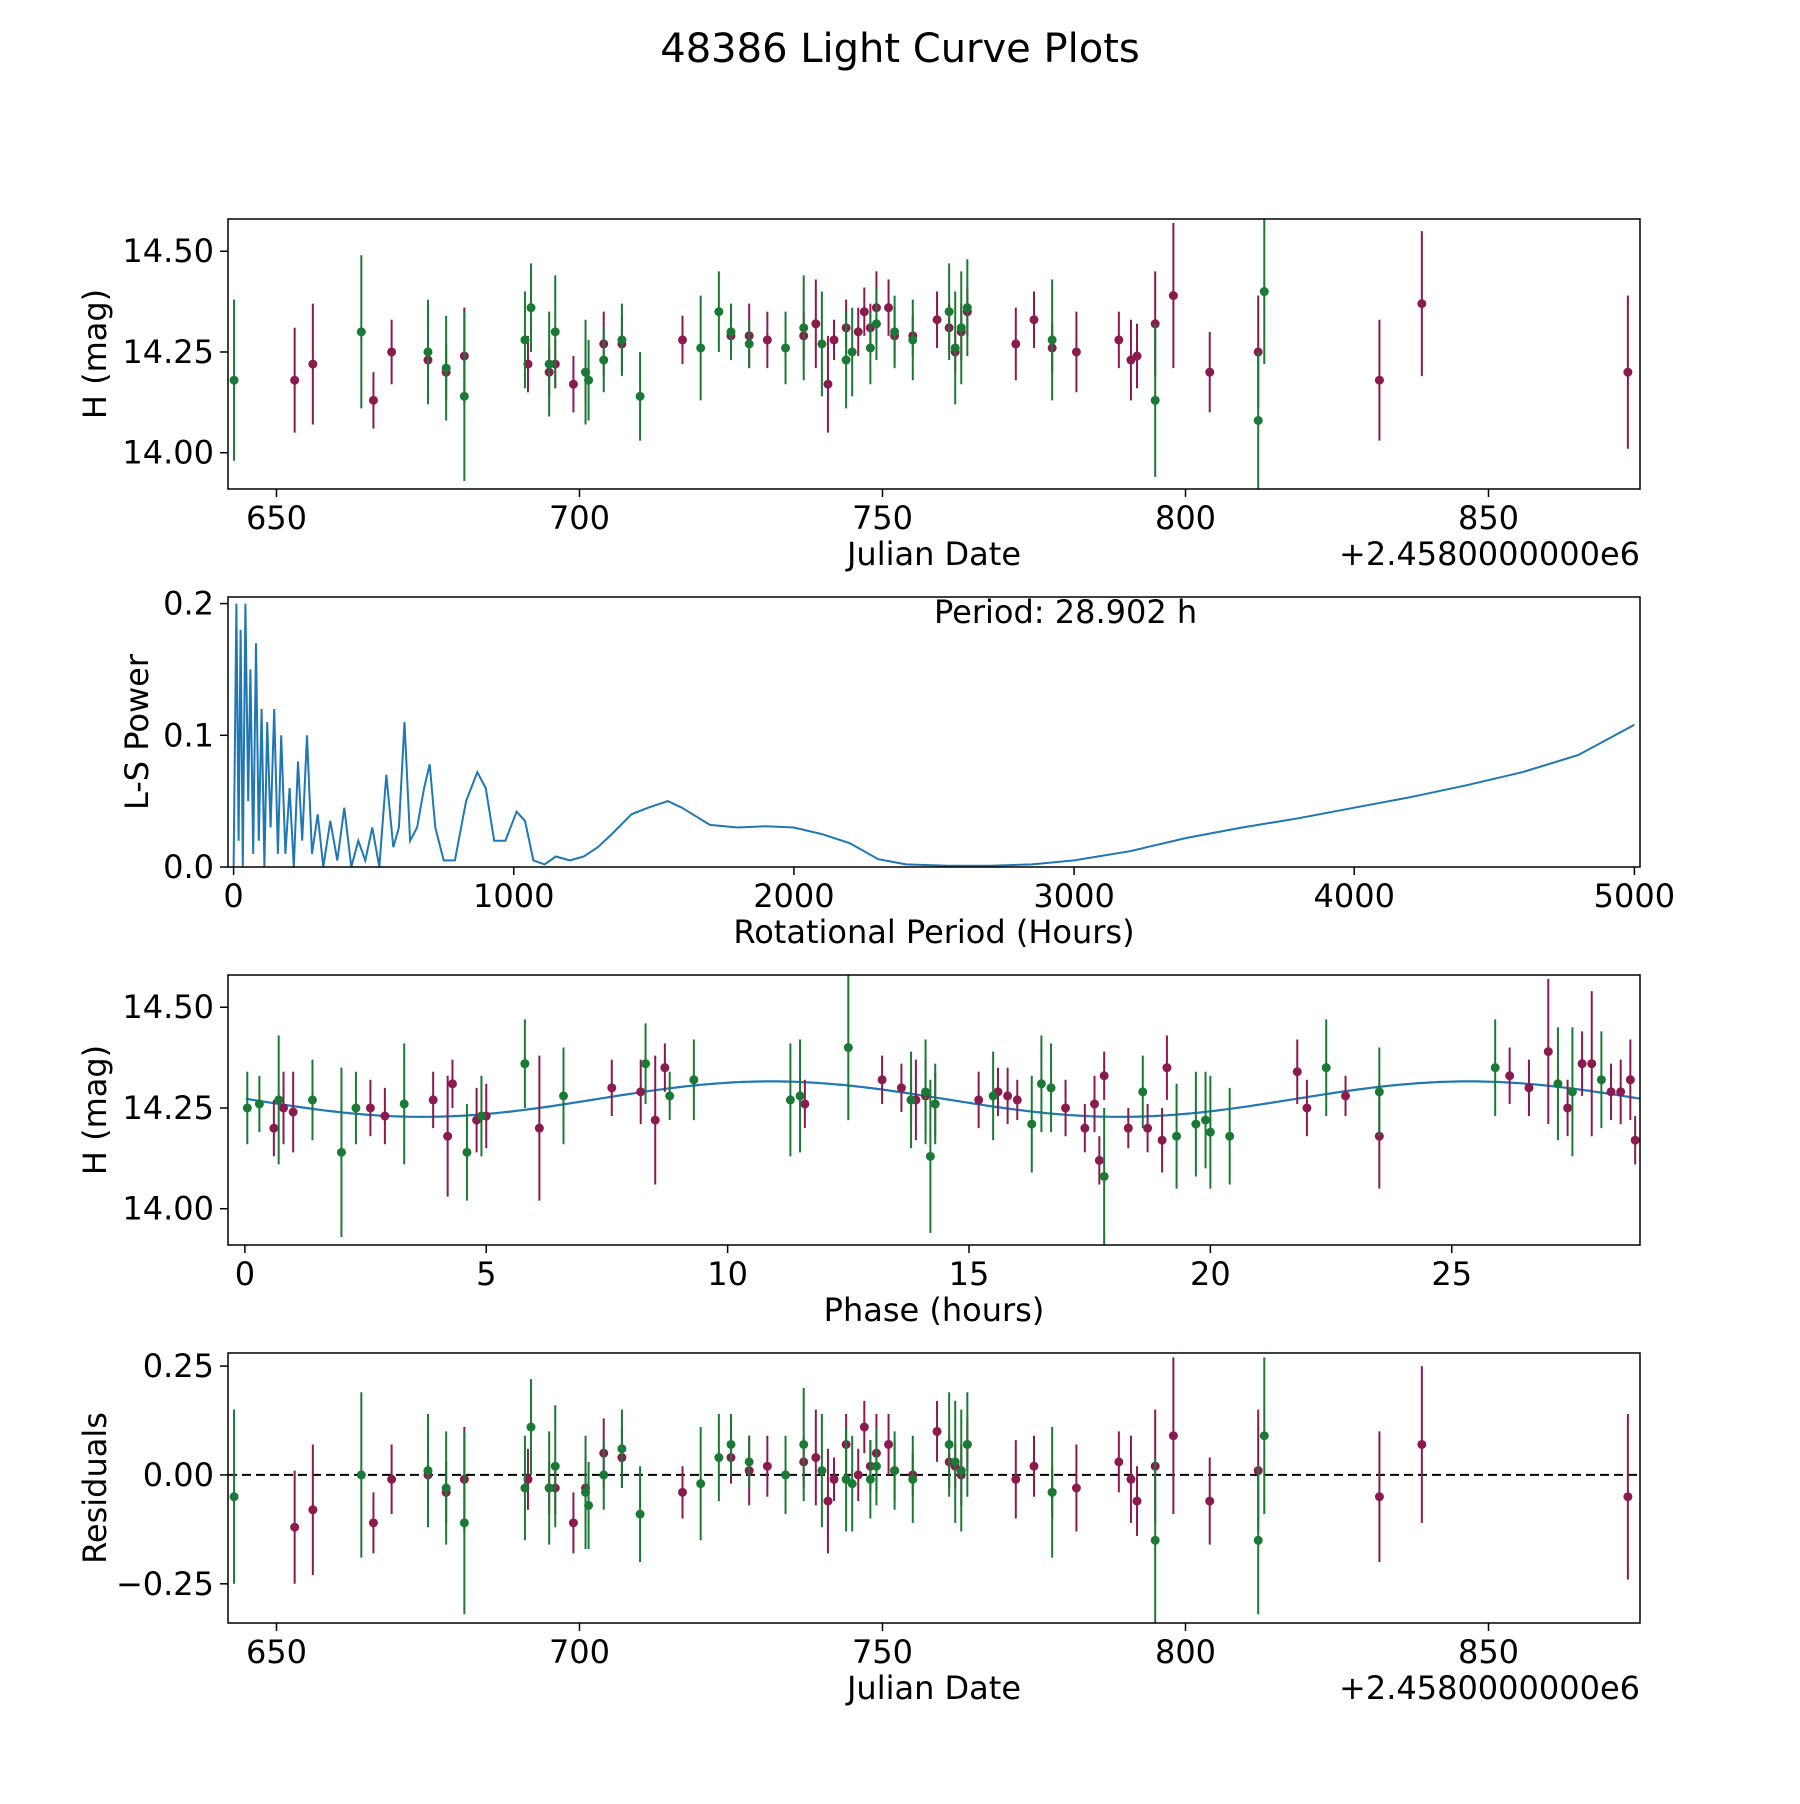 Image resolution: width=1800 pixels, height=1804 pixels. I want to click on x-tick-label: 850, so click(1488, 1652).